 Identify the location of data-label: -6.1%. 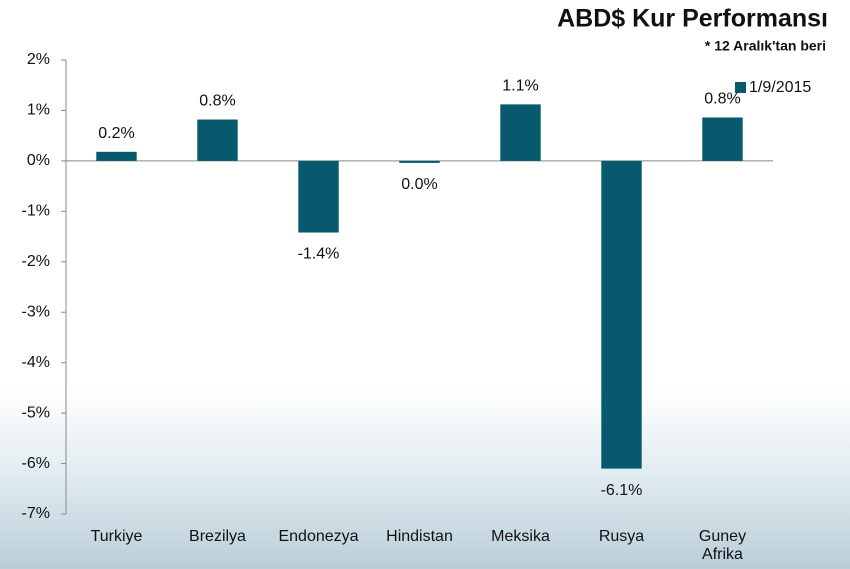
(622, 490).